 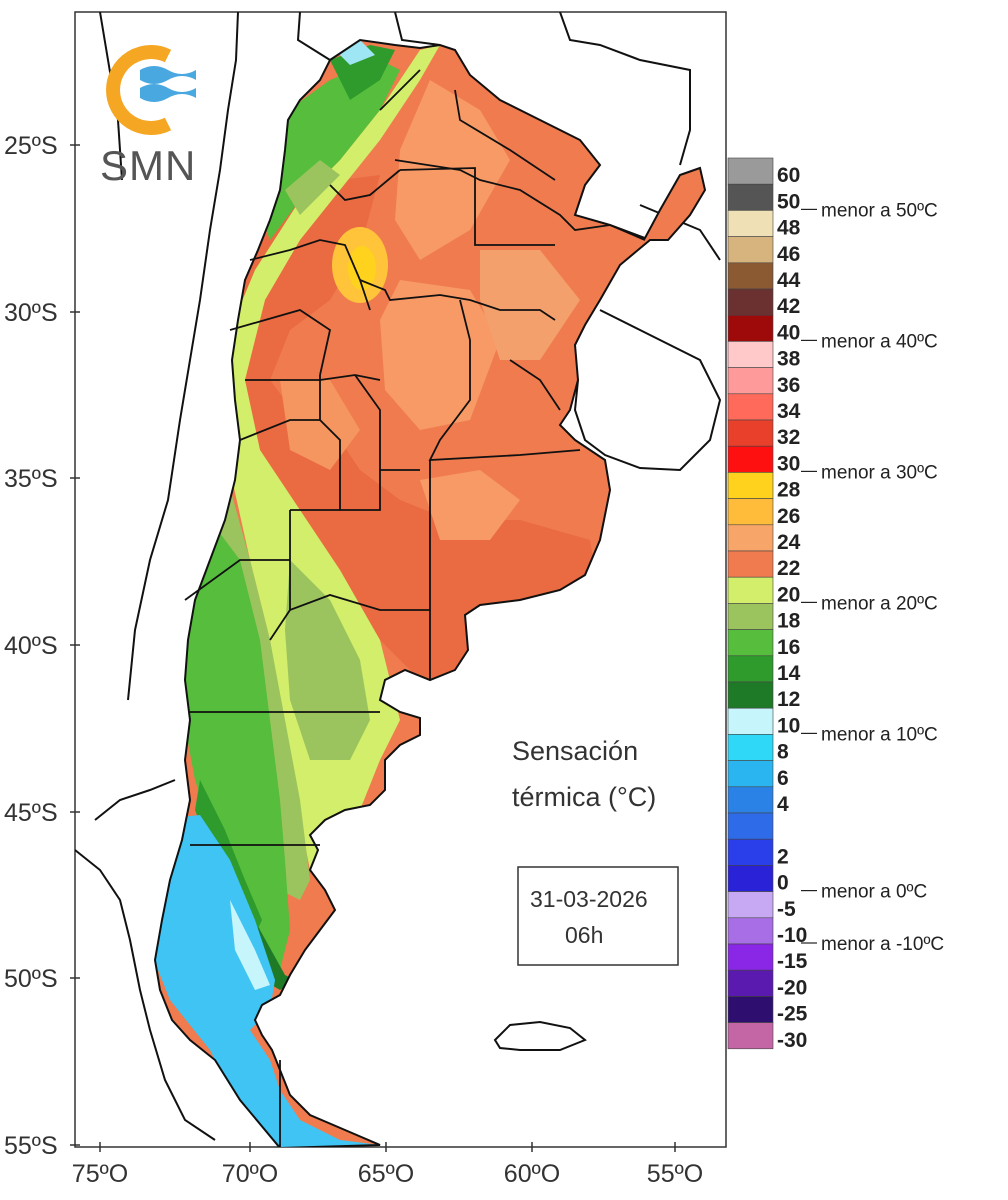 What do you see at coordinates (584, 935) in the screenshot?
I see `hour-text: 06h` at bounding box center [584, 935].